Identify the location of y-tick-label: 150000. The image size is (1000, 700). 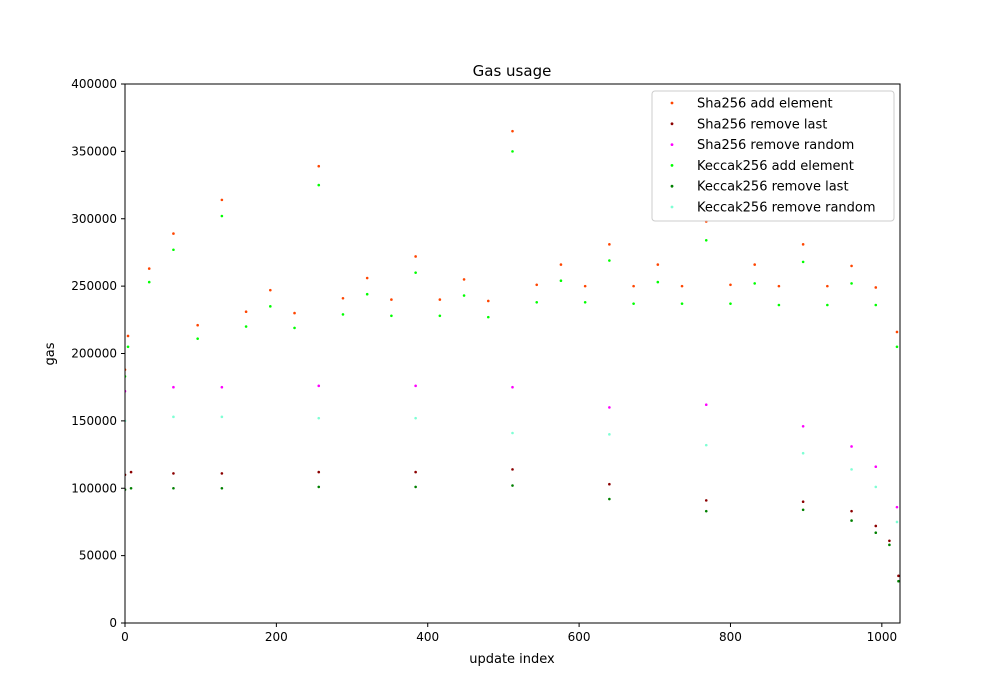
(94, 421).